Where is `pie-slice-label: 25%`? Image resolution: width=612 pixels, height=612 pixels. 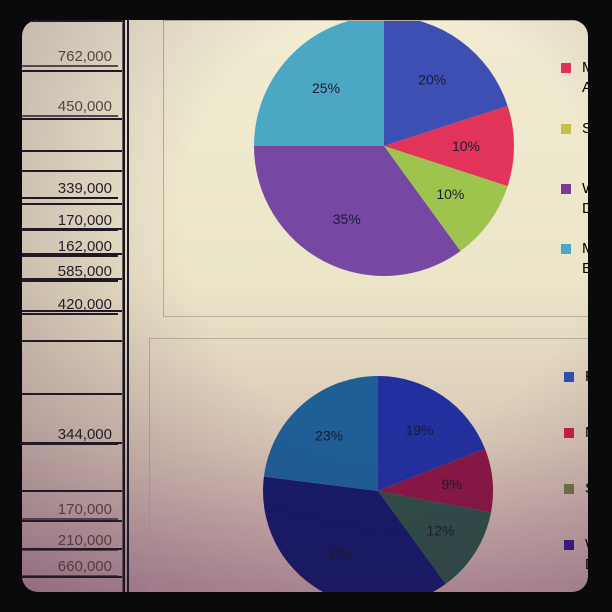
pie-slice-label: 25% is located at coordinates (326, 88).